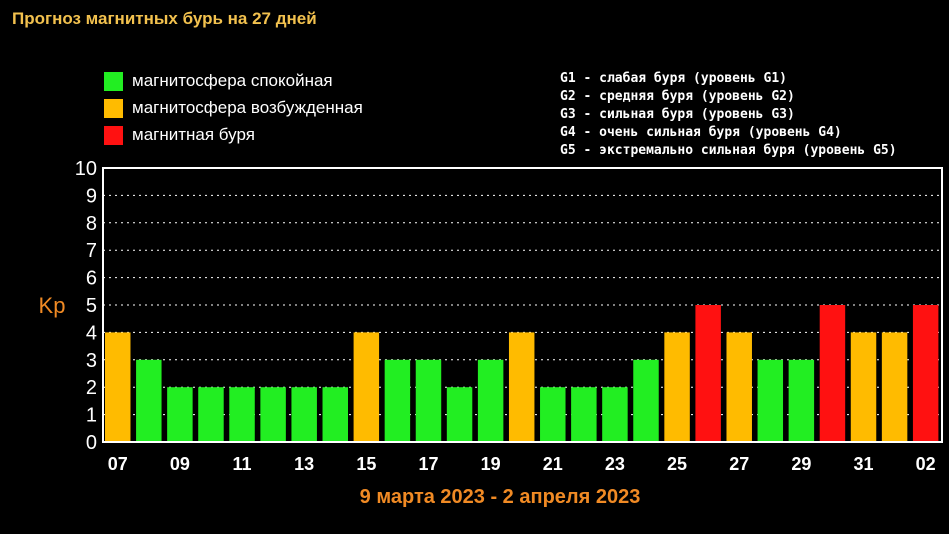 The height and width of the screenshot is (534, 949). I want to click on x-tick-label: 02, so click(926, 464).